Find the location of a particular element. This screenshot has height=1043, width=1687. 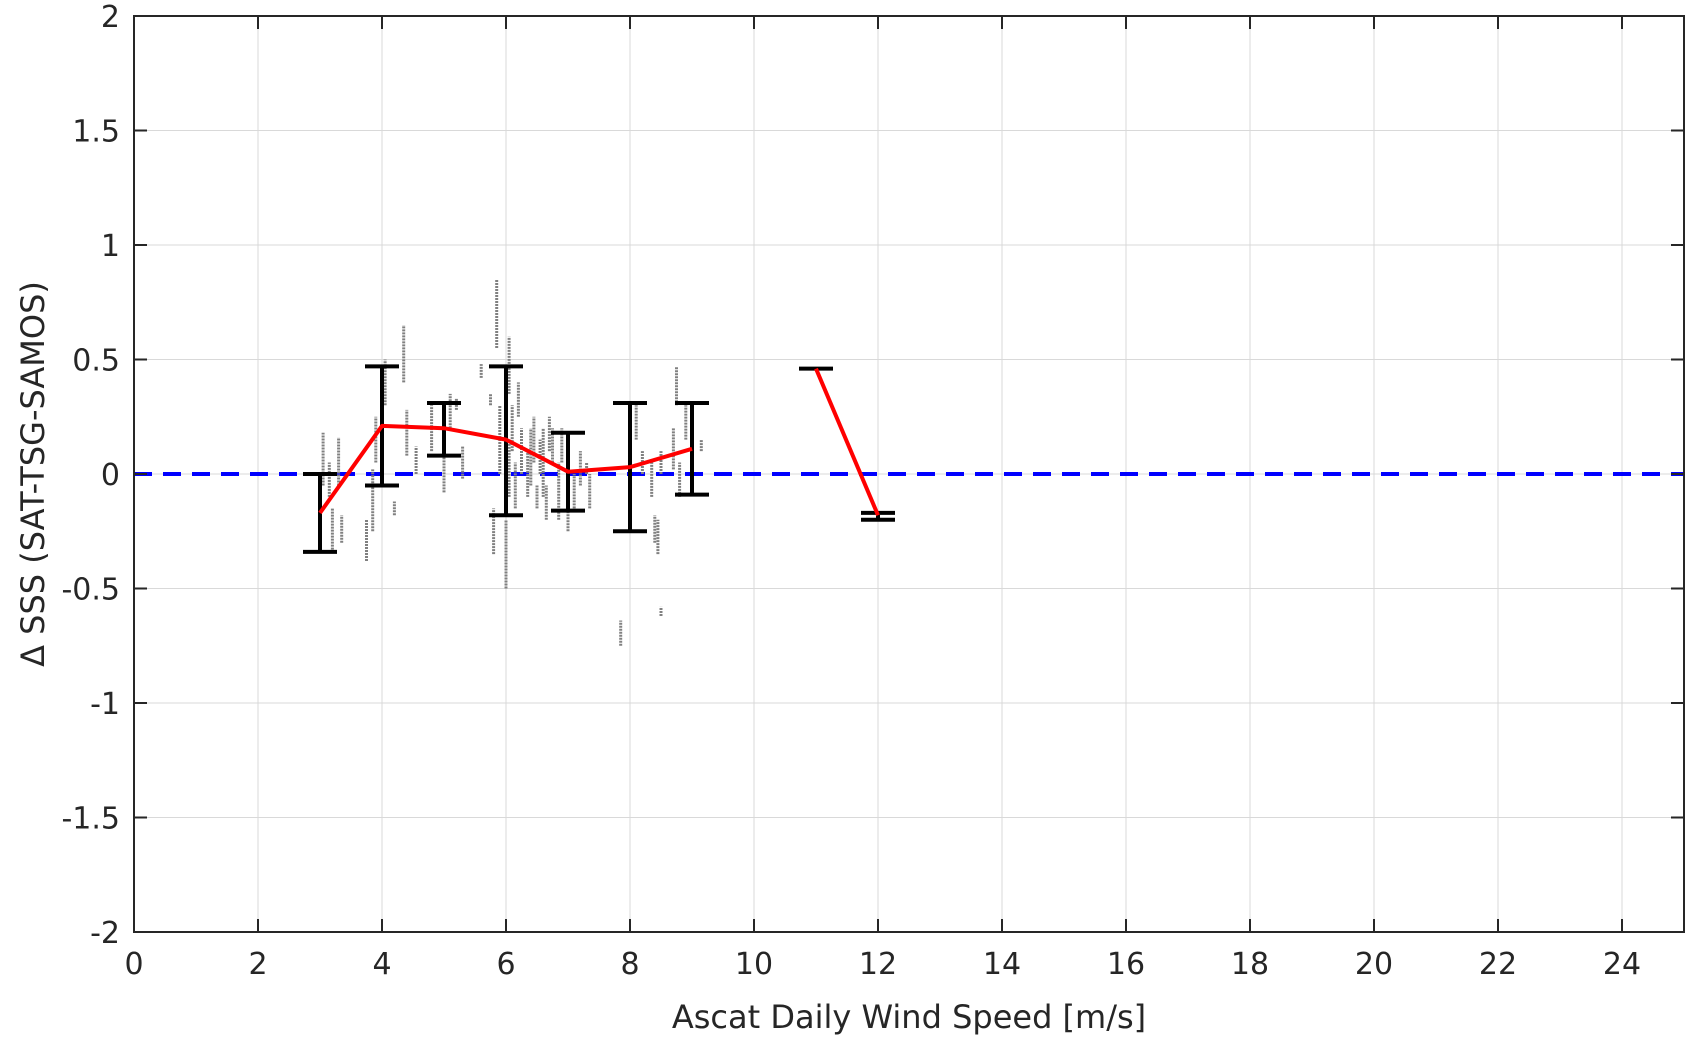

x-tick-label: 2 is located at coordinates (257, 964).